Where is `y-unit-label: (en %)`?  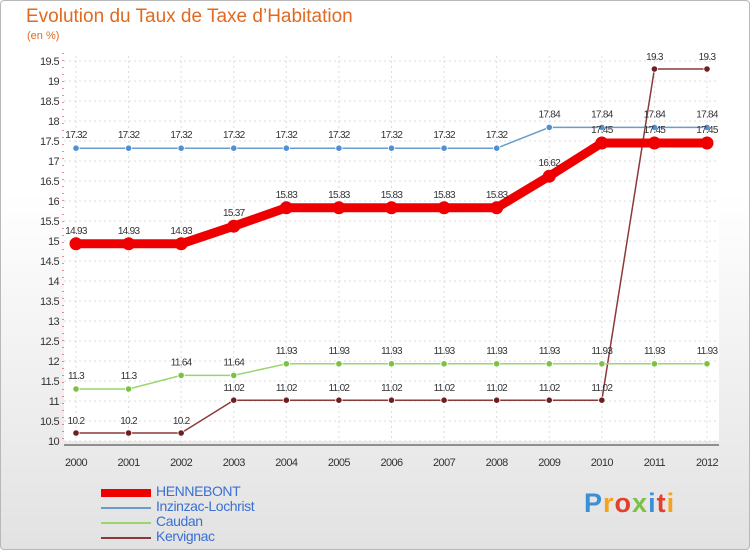
y-unit-label: (en %) is located at coordinates (43, 36).